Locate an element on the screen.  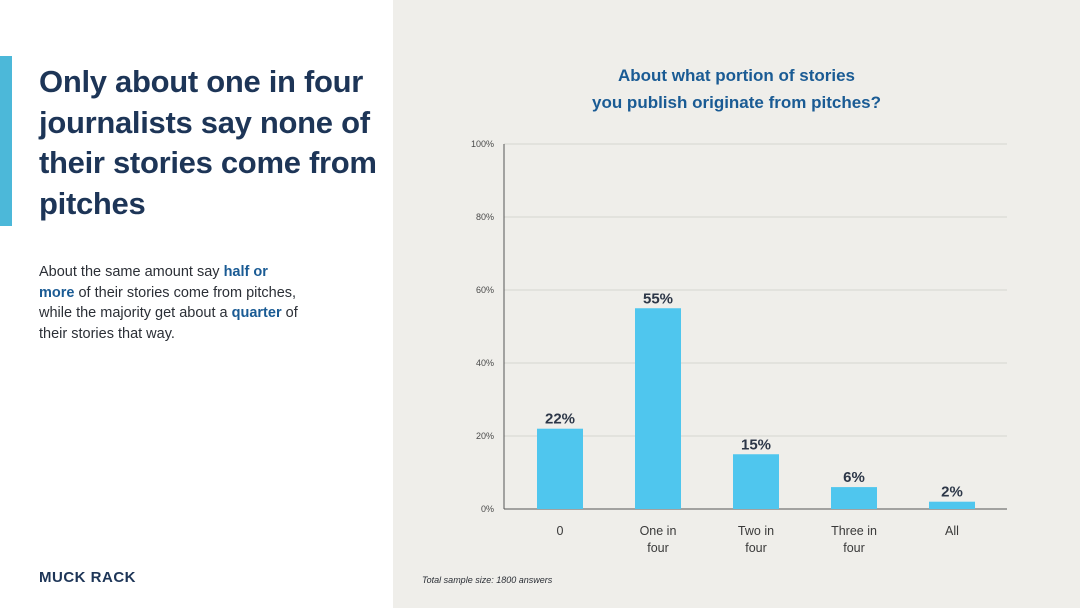
category-label-2-line-0: Two in is located at coordinates (756, 531).